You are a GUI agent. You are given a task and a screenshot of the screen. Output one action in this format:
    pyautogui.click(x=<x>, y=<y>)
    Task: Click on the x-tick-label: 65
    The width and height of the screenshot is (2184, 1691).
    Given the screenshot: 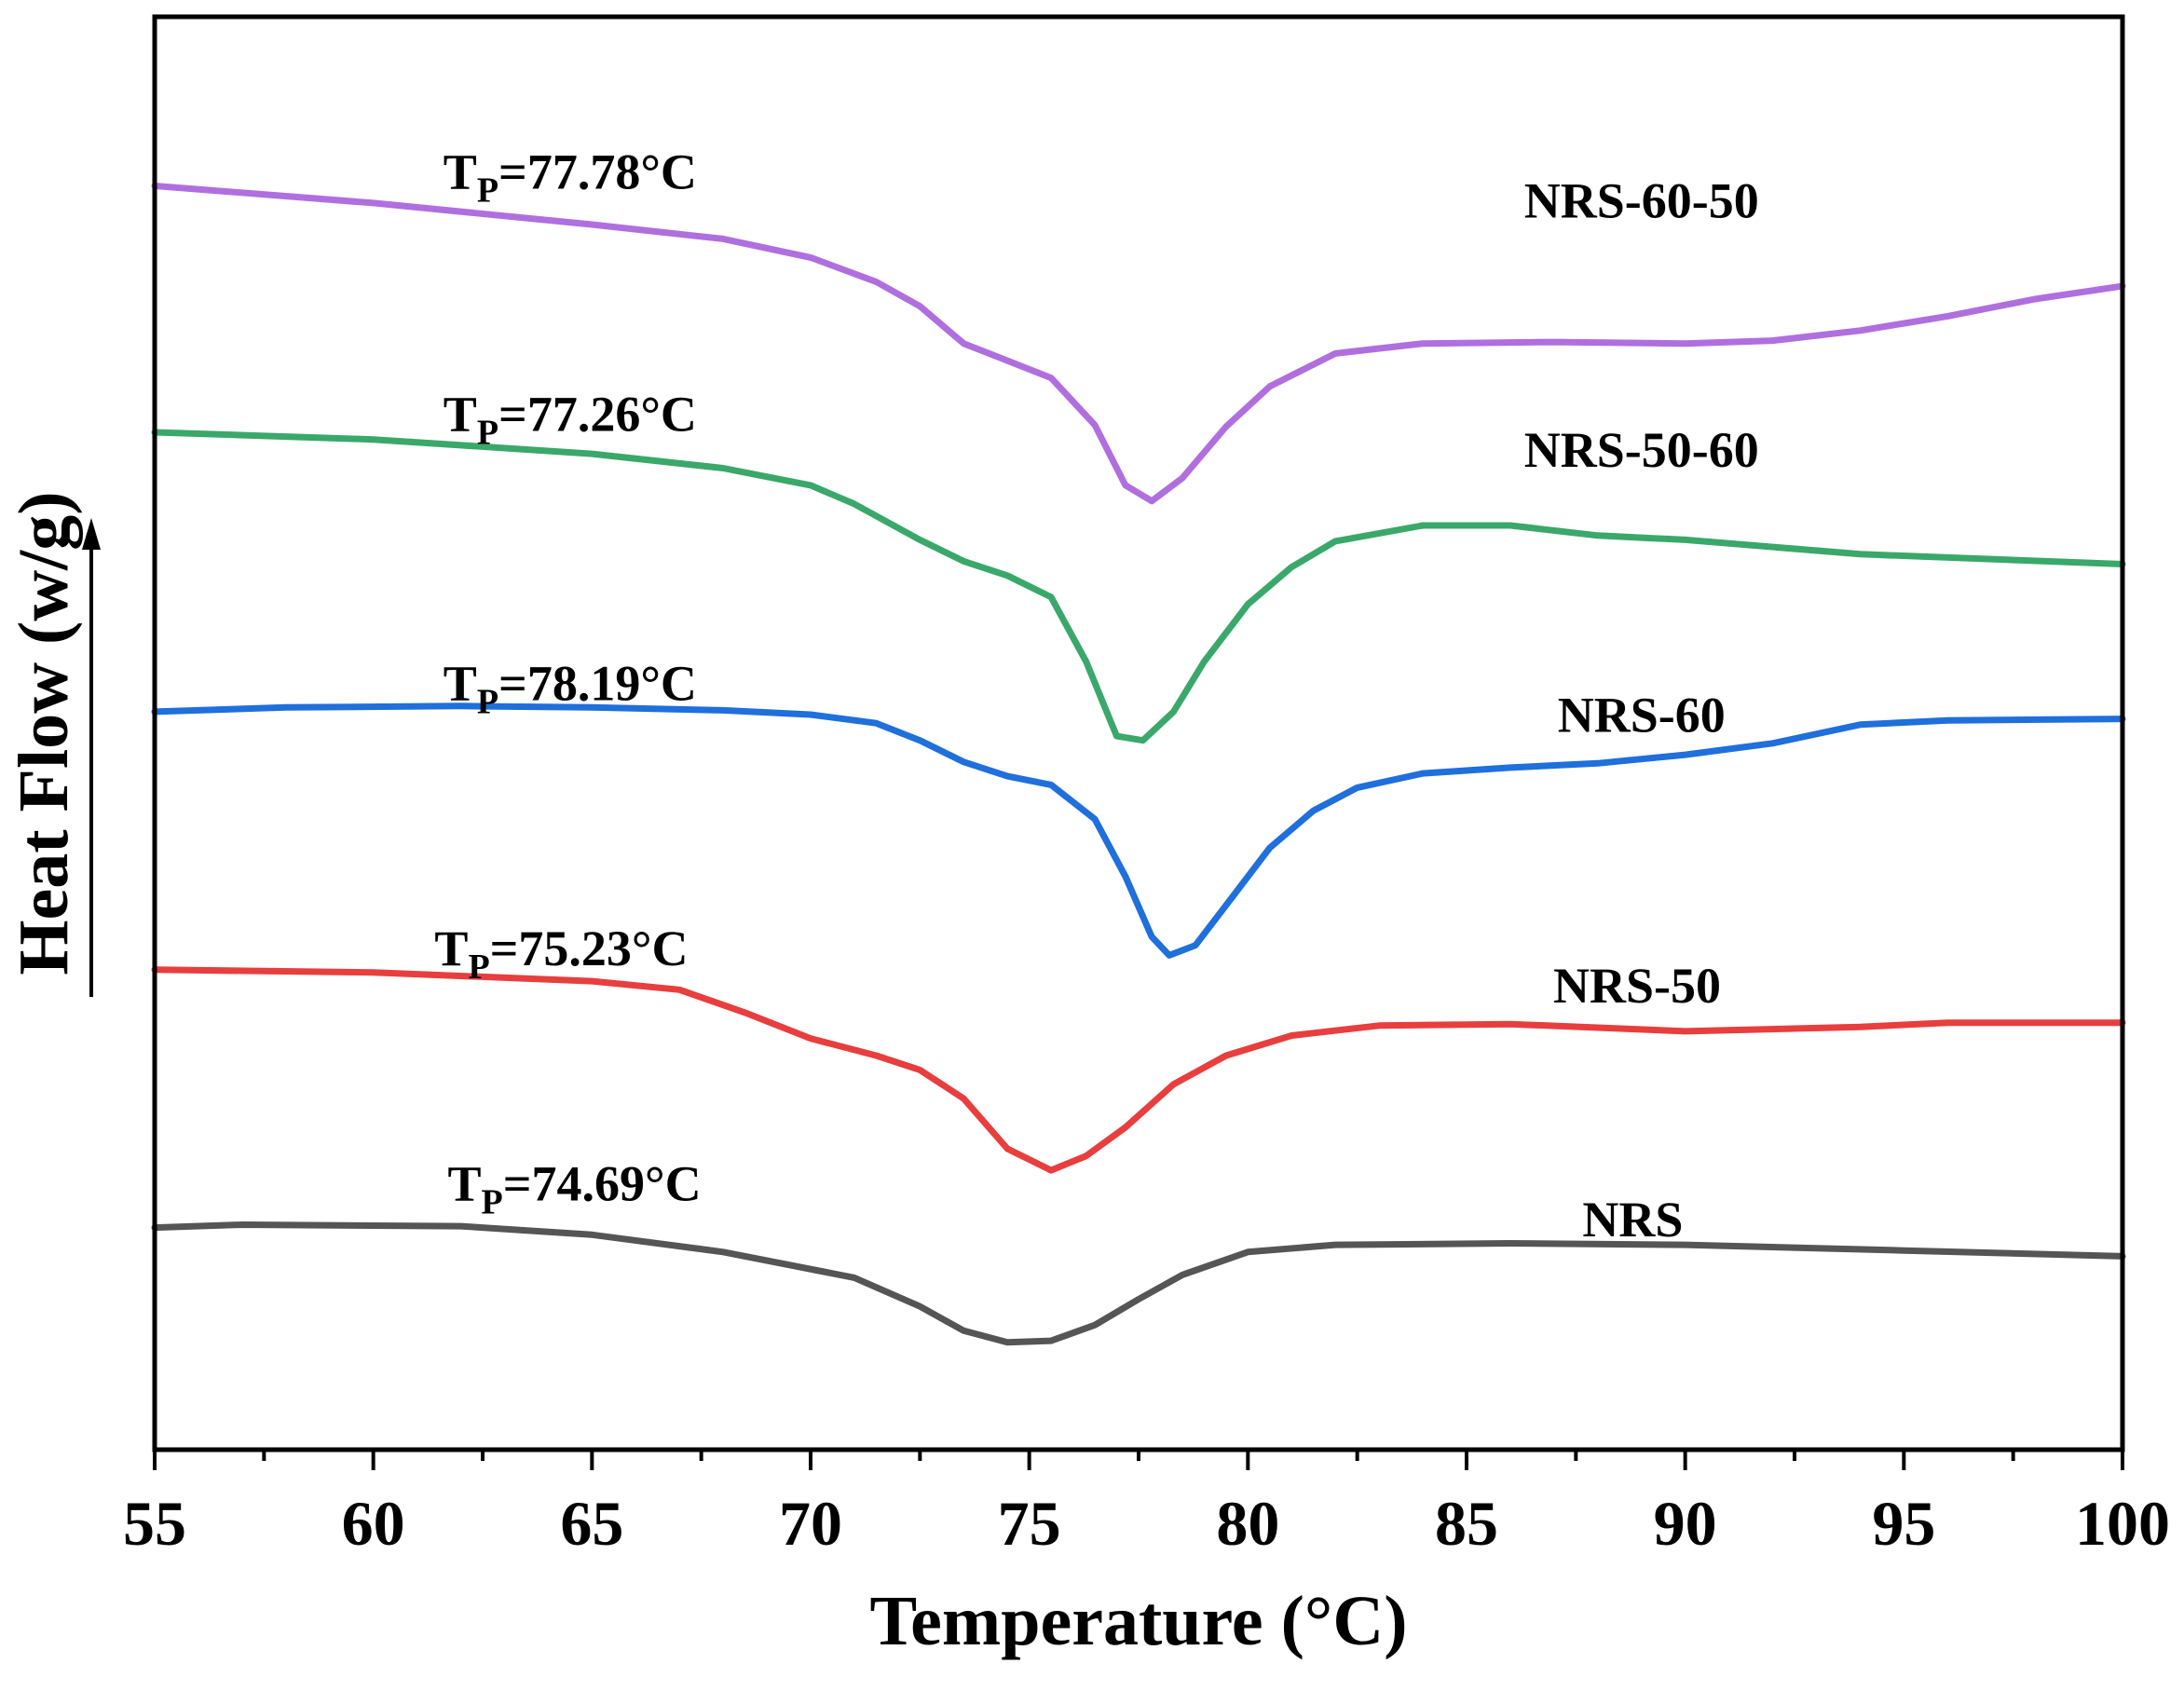 What is the action you would take?
    pyautogui.click(x=591, y=1523)
    